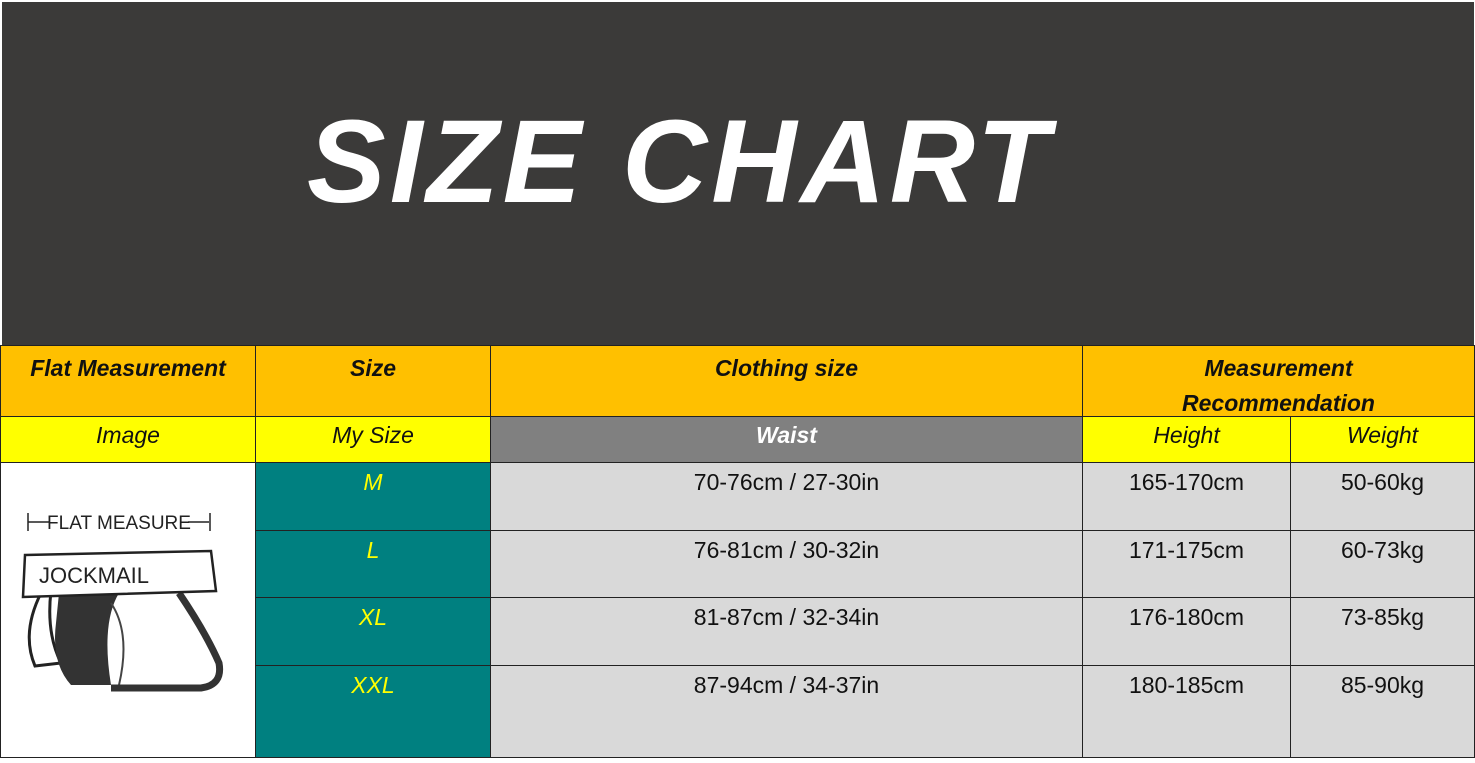 This screenshot has height=763, width=1475. What do you see at coordinates (373, 631) in the screenshot?
I see `row-size-cell: XL` at bounding box center [373, 631].